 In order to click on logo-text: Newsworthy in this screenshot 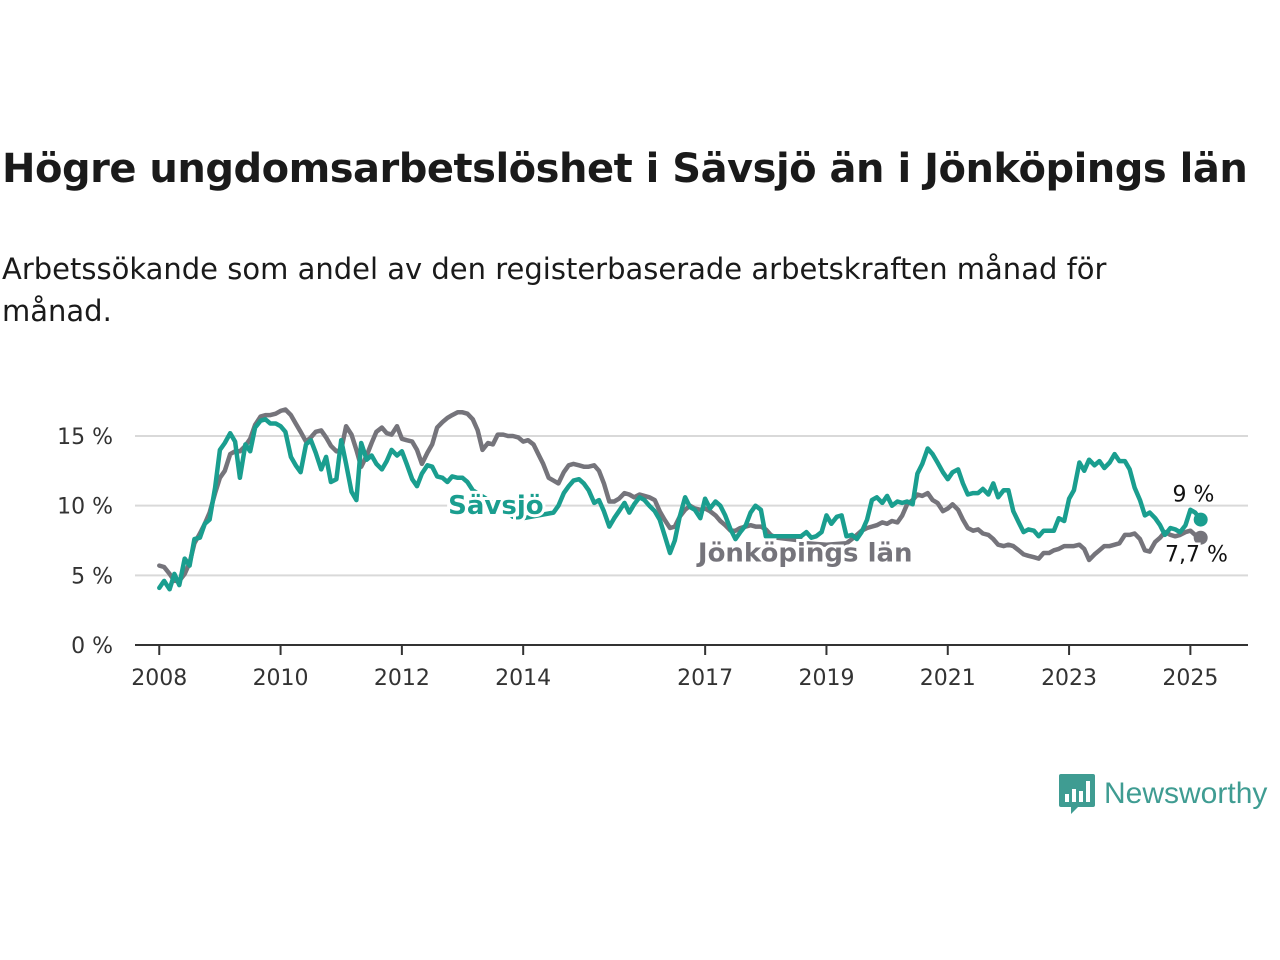, I will do `click(1186, 793)`.